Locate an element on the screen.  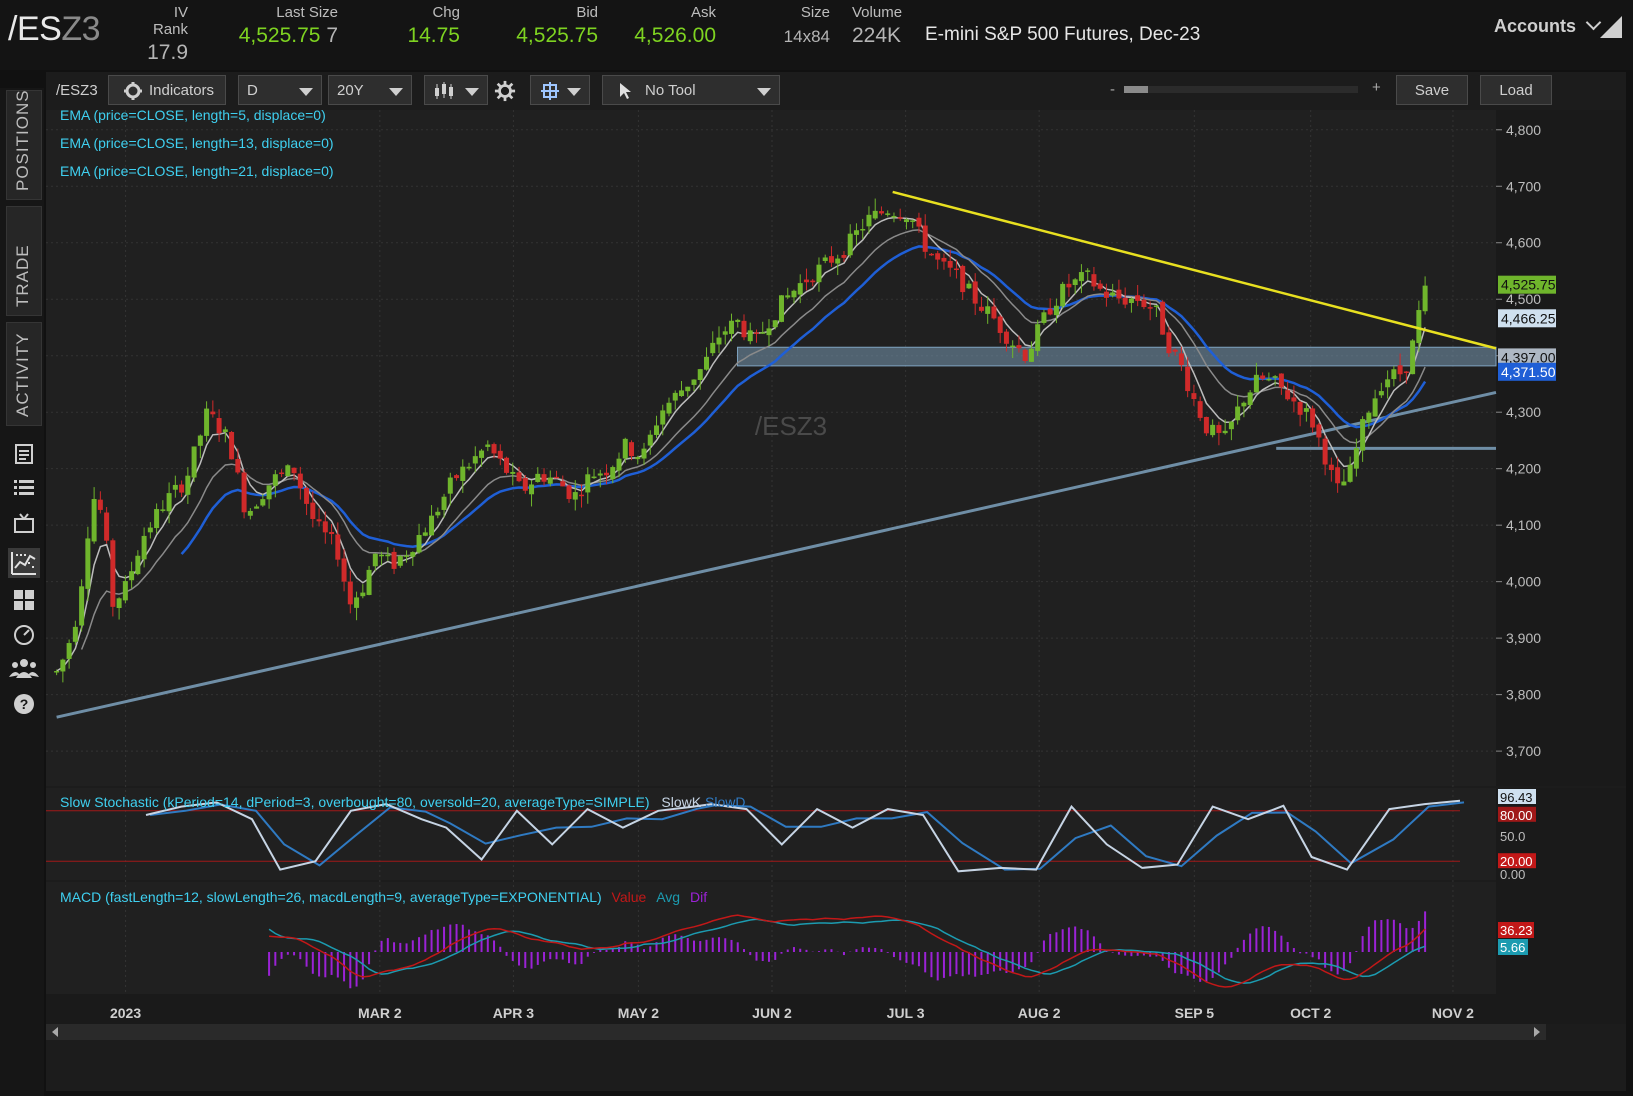
chart-icon is located at coordinates (24, 563).